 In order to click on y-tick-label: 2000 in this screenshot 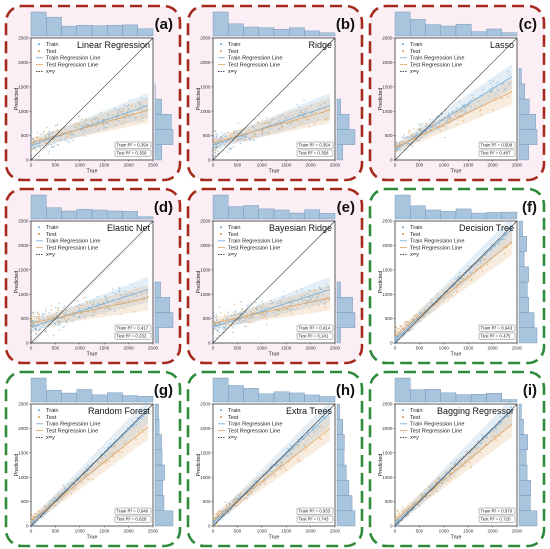, I will do `click(23, 245)`.